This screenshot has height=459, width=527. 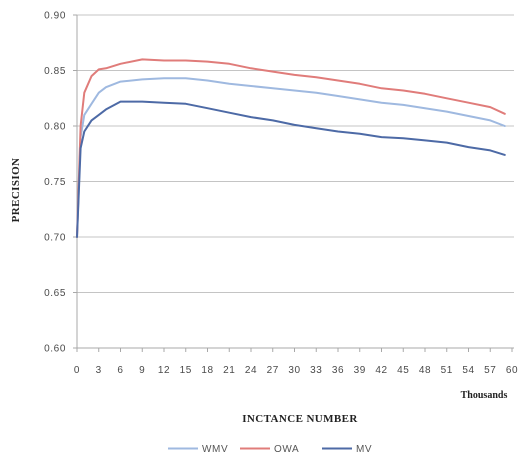 I want to click on legend-item-wmv: WMV, so click(x=198, y=449).